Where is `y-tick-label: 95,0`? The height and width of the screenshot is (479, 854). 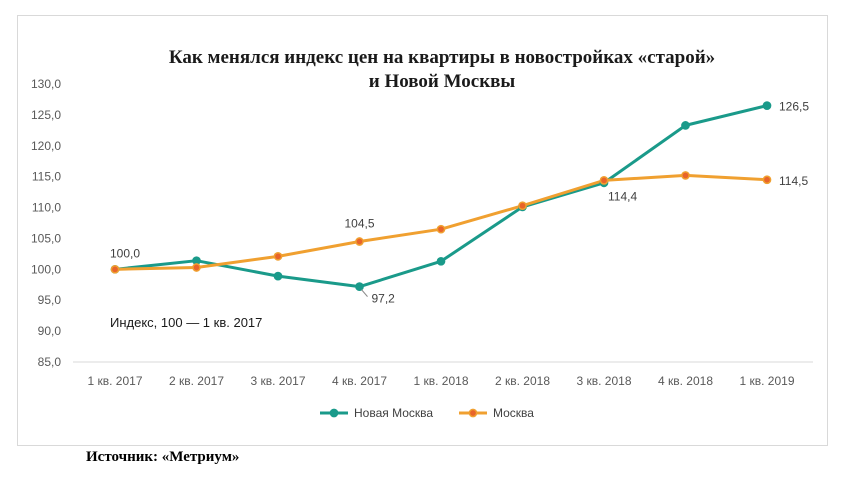 y-tick-label: 95,0 is located at coordinates (50, 300).